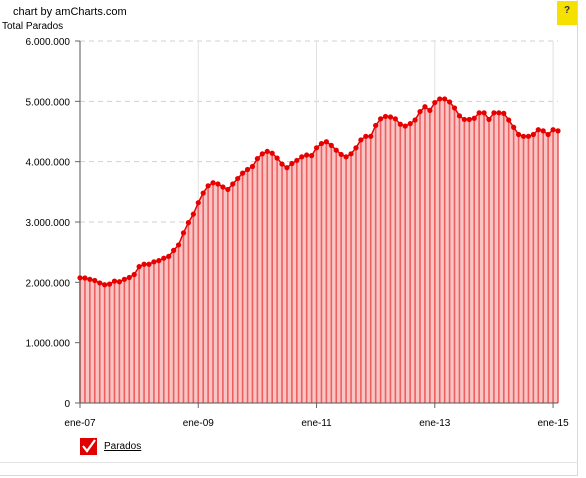 Image resolution: width=586 pixels, height=478 pixels. Describe the element at coordinates (80, 423) in the screenshot. I see `x-tick-label: ene-07` at that location.